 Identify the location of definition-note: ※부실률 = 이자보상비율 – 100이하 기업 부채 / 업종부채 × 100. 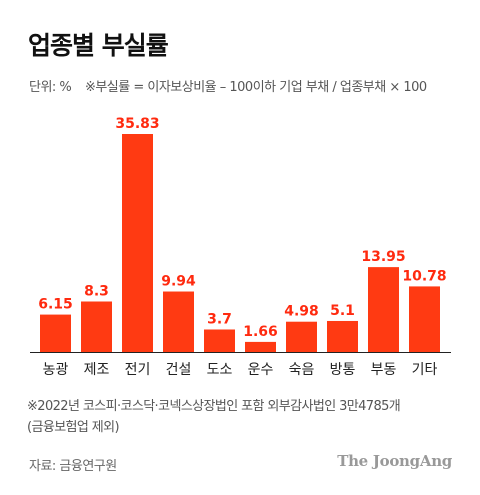
(255, 87).